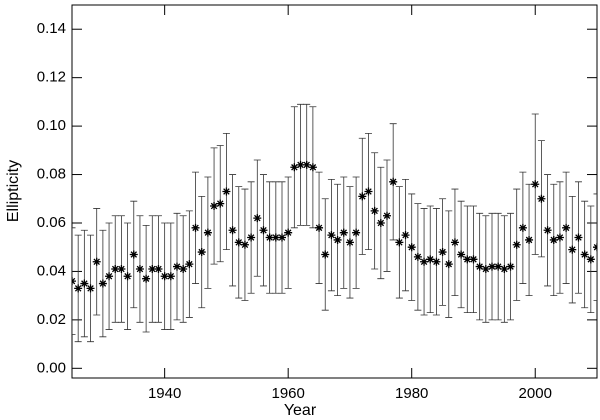 The height and width of the screenshot is (420, 600). What do you see at coordinates (300, 410) in the screenshot?
I see `x-axis-label: Year` at bounding box center [300, 410].